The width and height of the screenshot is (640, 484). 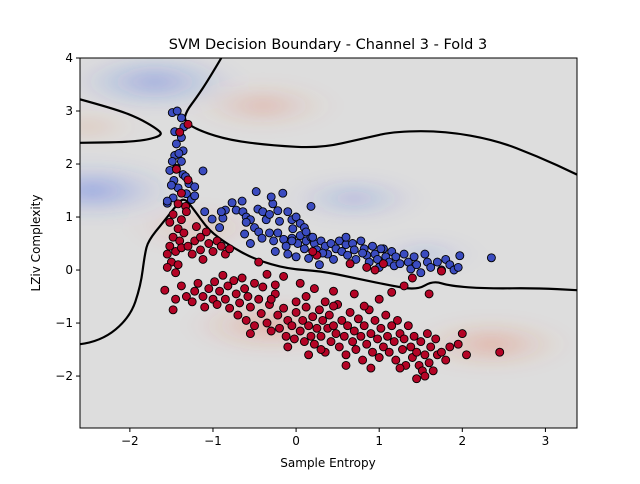 What do you see at coordinates (69, 217) in the screenshot?
I see `y-tick-label: 1` at bounding box center [69, 217].